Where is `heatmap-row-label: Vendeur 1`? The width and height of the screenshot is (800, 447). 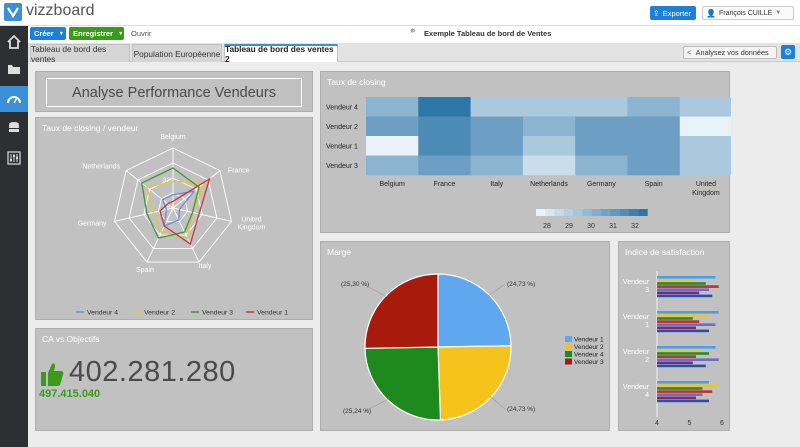
heatmap-row-label: Vendeur 1 is located at coordinates (342, 146).